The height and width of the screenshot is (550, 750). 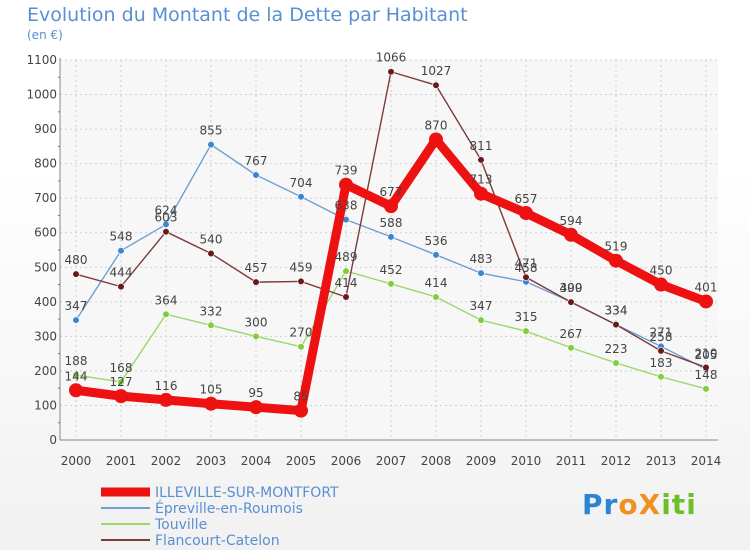 I want to click on data-label: 258, so click(x=661, y=337).